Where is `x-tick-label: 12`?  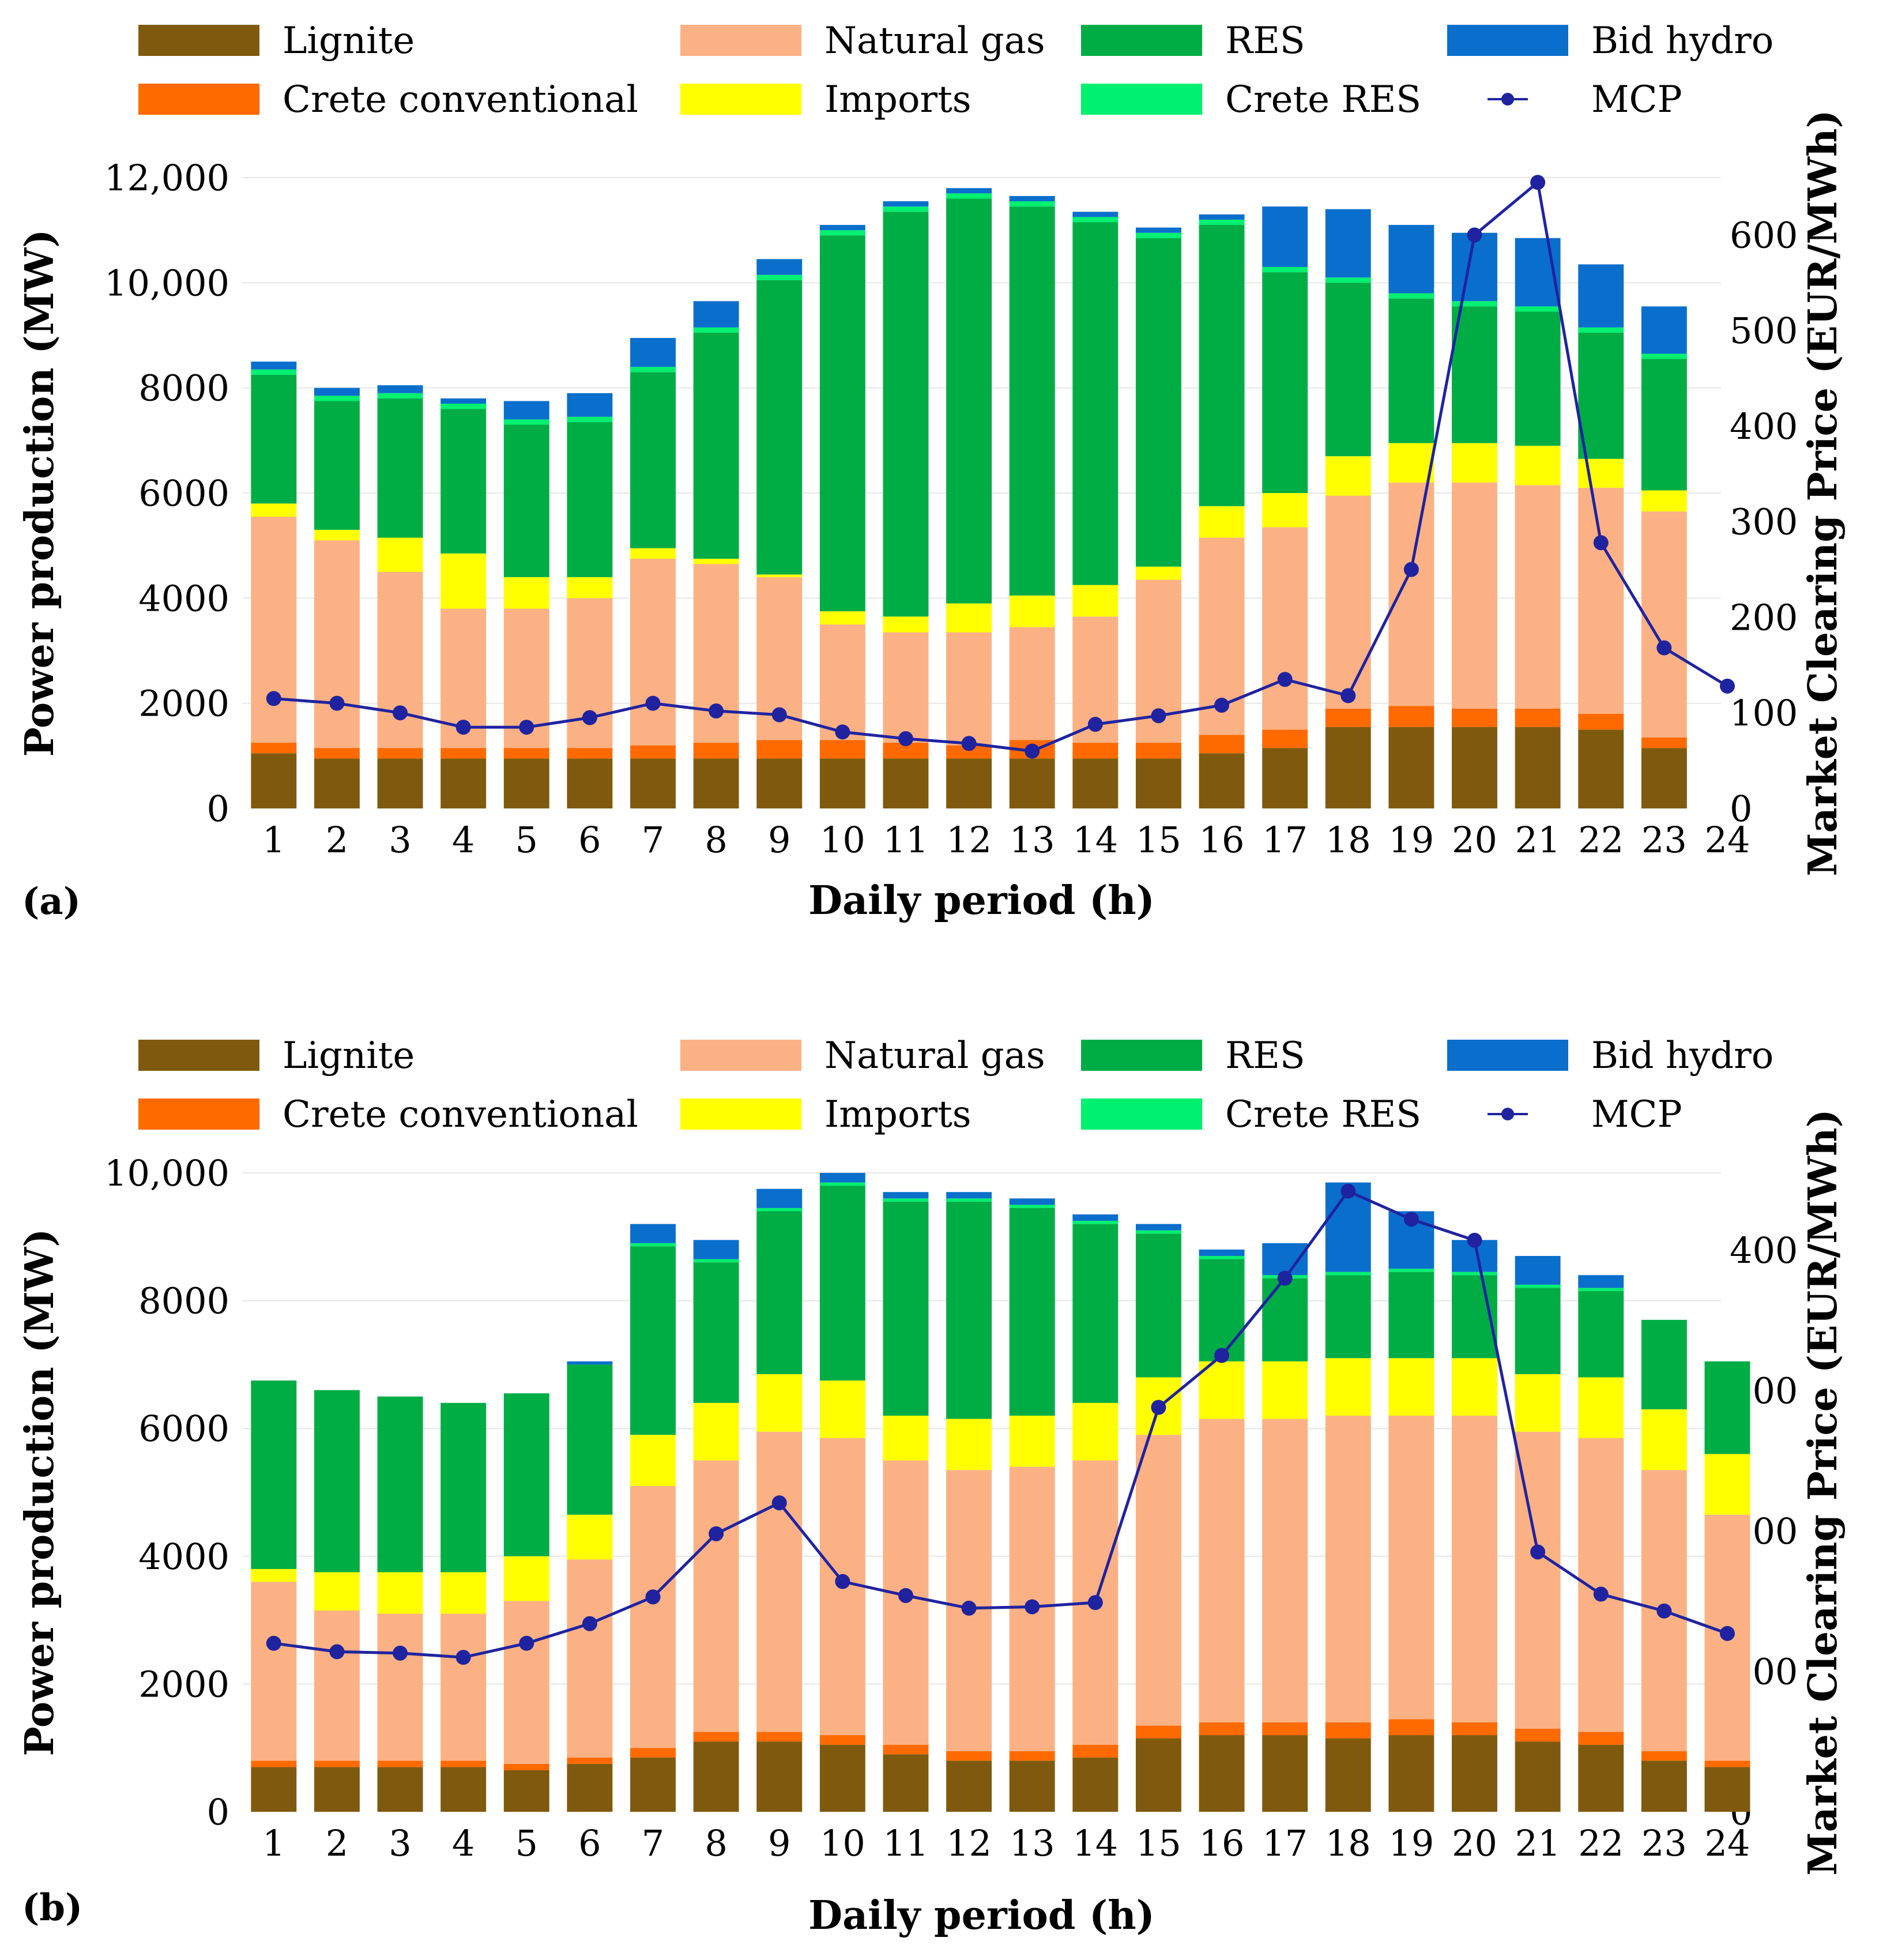
x-tick-label: 12 is located at coordinates (969, 840).